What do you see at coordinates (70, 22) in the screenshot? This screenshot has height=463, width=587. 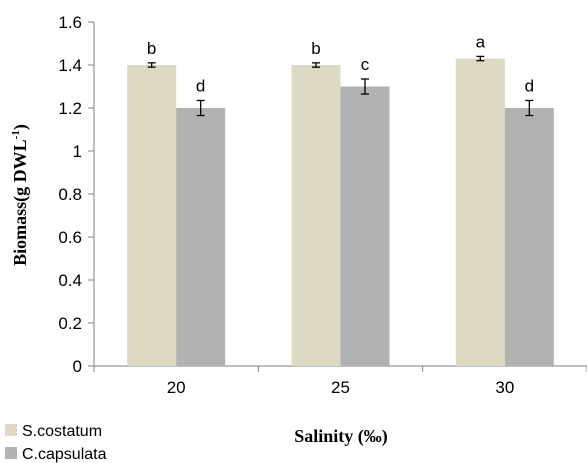 I see `y-tick-label: 1.6` at bounding box center [70, 22].